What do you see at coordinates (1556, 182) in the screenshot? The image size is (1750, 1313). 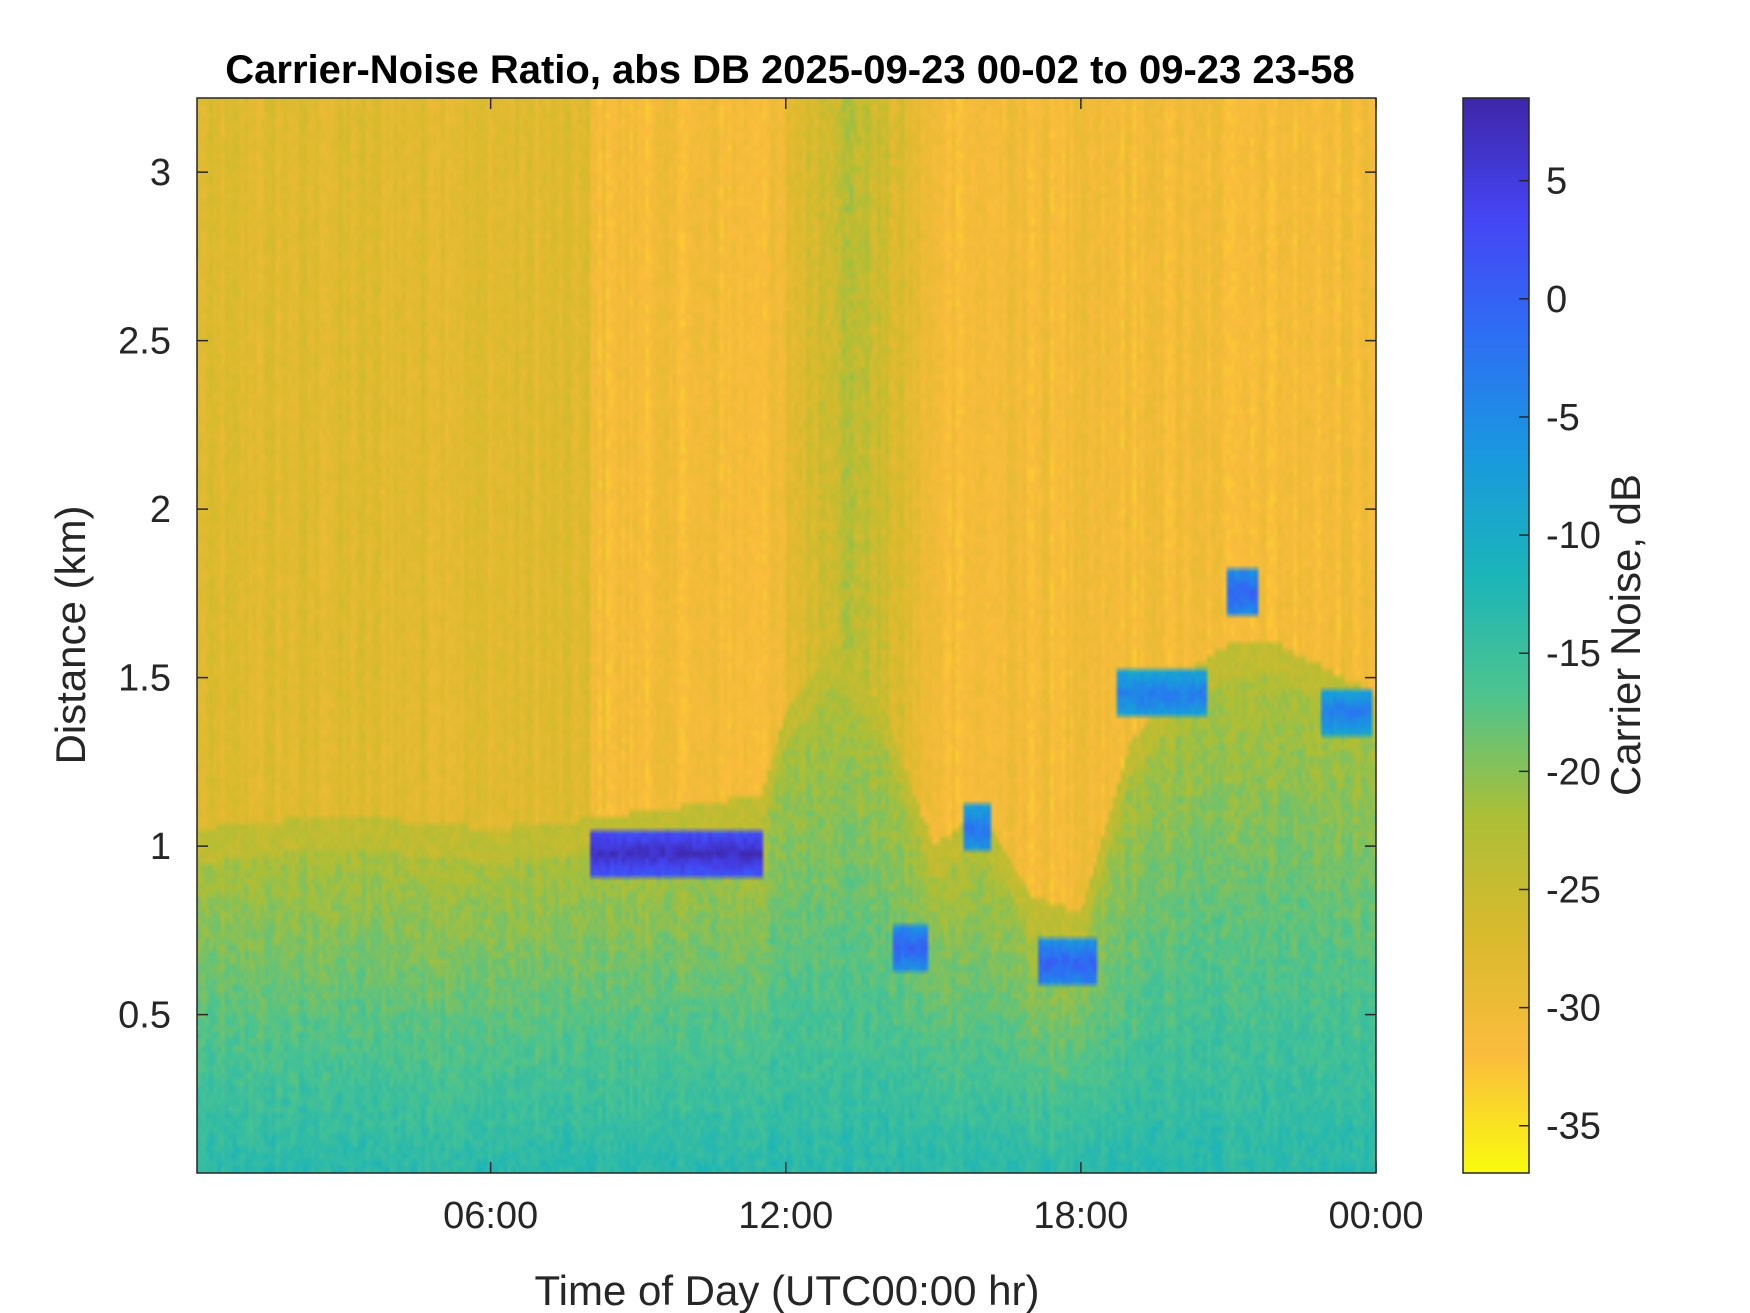 I see `colorbar-tick-label: 5` at bounding box center [1556, 182].